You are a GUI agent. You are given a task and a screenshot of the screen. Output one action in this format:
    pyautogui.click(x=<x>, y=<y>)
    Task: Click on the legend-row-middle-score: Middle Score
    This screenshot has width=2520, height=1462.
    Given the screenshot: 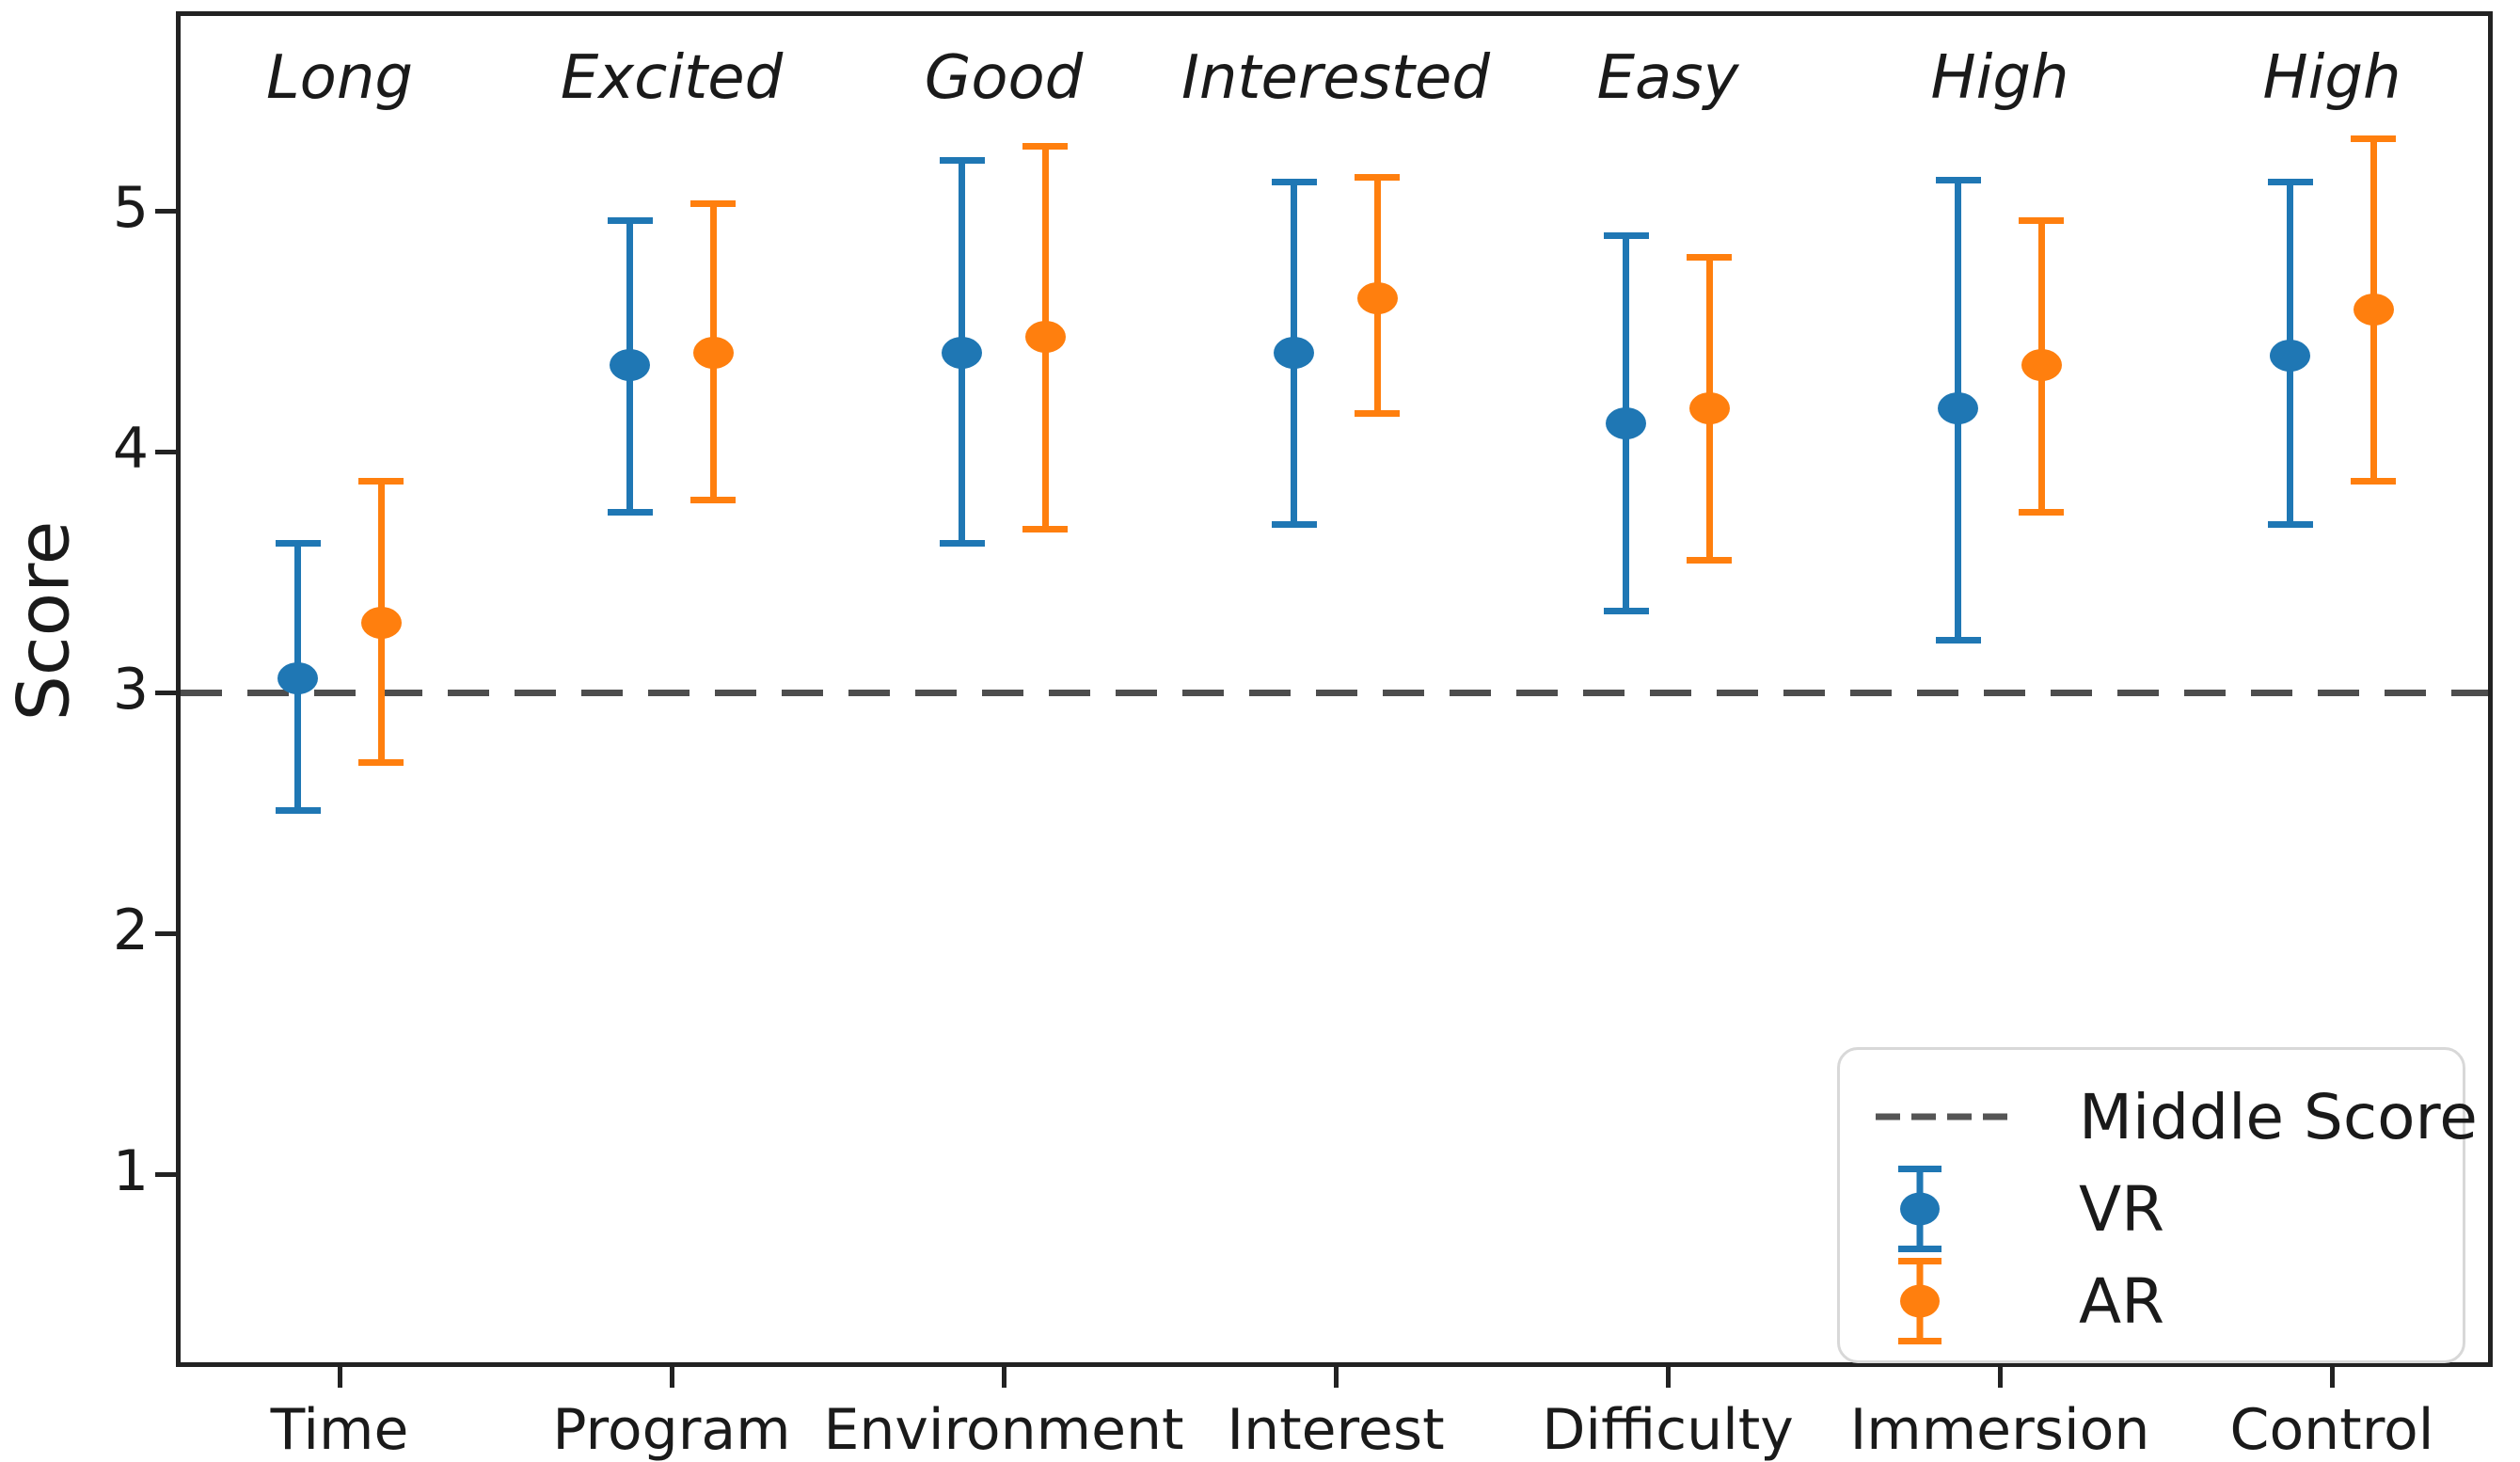 What is the action you would take?
    pyautogui.click(x=2177, y=1117)
    